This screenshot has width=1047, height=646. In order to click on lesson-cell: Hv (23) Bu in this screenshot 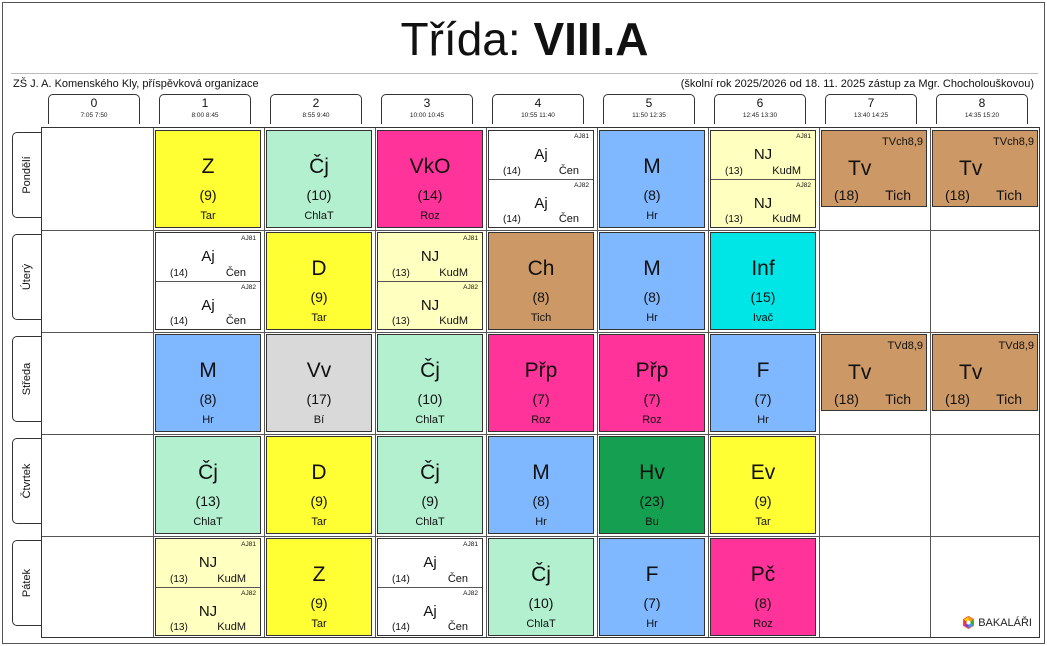, I will do `click(652, 485)`.